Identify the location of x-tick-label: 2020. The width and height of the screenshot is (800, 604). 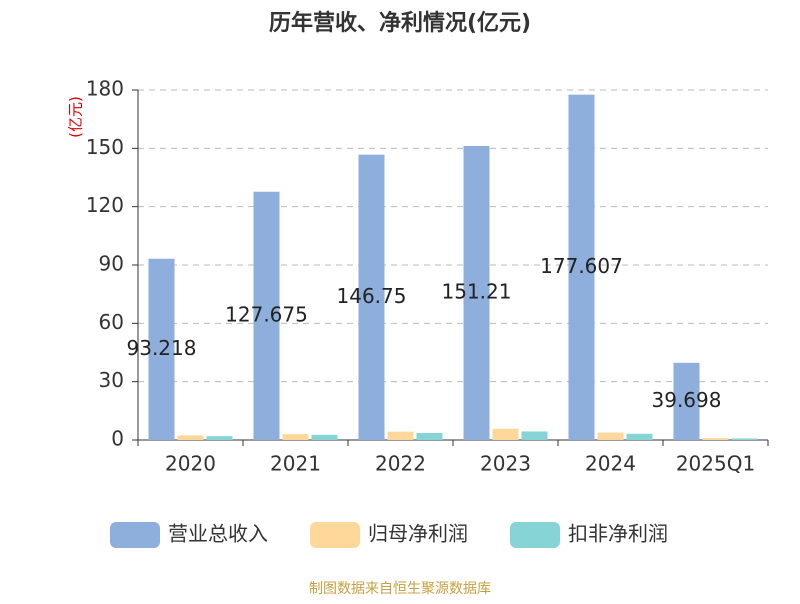
(190, 464).